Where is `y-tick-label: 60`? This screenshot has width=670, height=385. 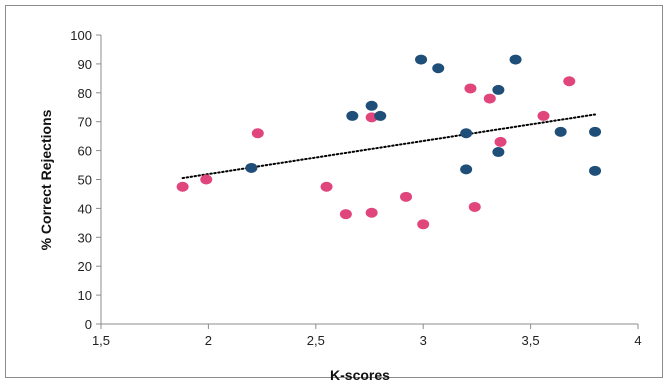
y-tick-label: 60 is located at coordinates (85, 151).